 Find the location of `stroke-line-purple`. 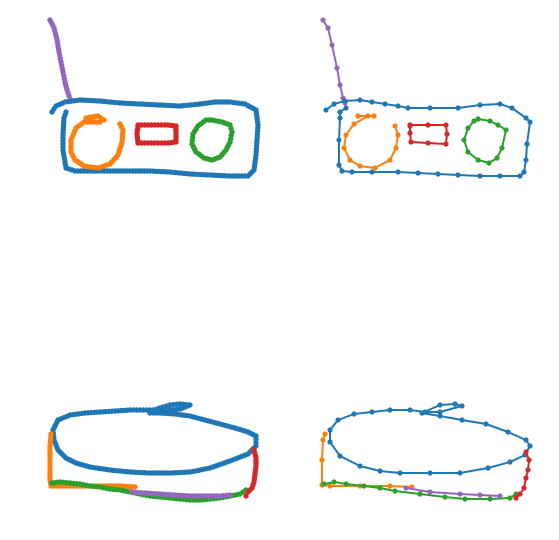

stroke-line-purple is located at coordinates (334, 61).